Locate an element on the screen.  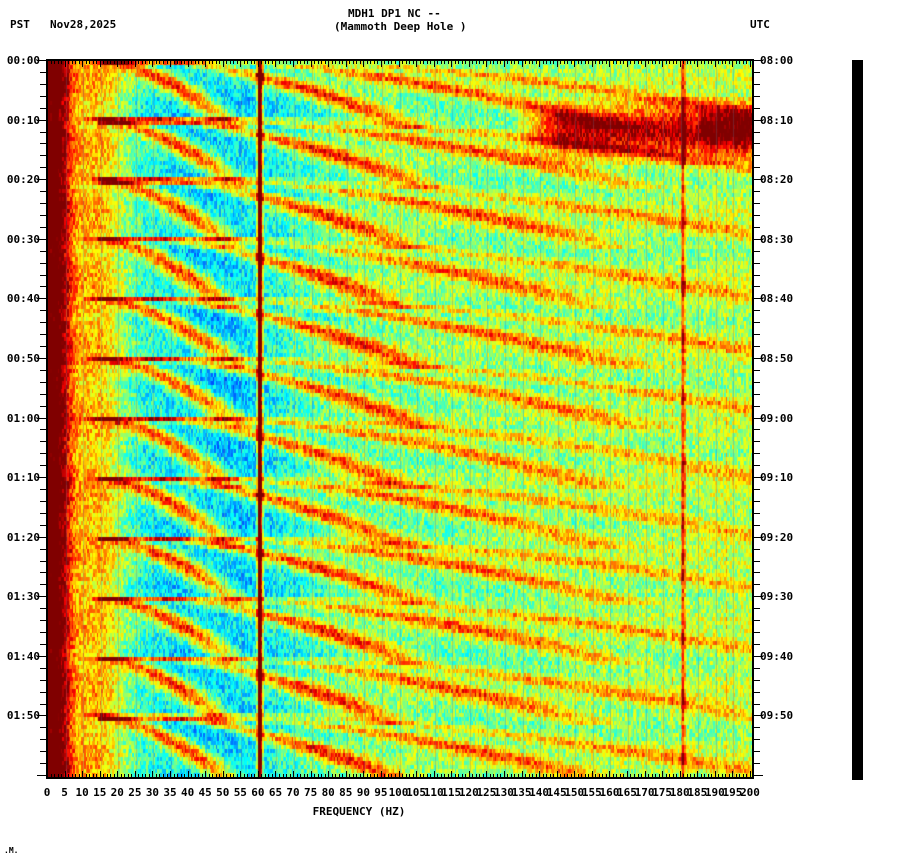
station-name-label: (Mammoth Deep Hole ) is located at coordinates (400, 26).